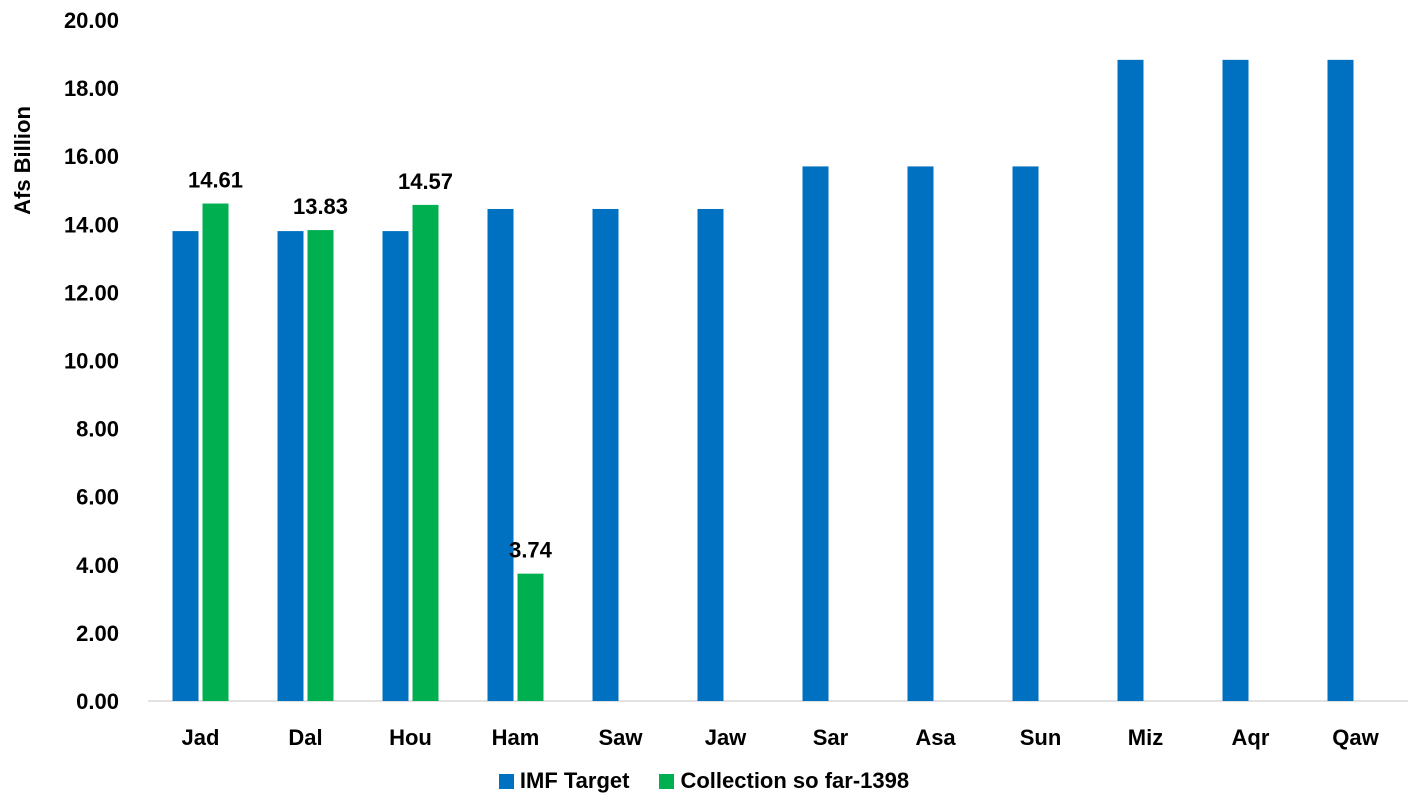 This screenshot has height=807, width=1408. What do you see at coordinates (1145, 737) in the screenshot?
I see `x-tick-label-miz: Miz` at bounding box center [1145, 737].